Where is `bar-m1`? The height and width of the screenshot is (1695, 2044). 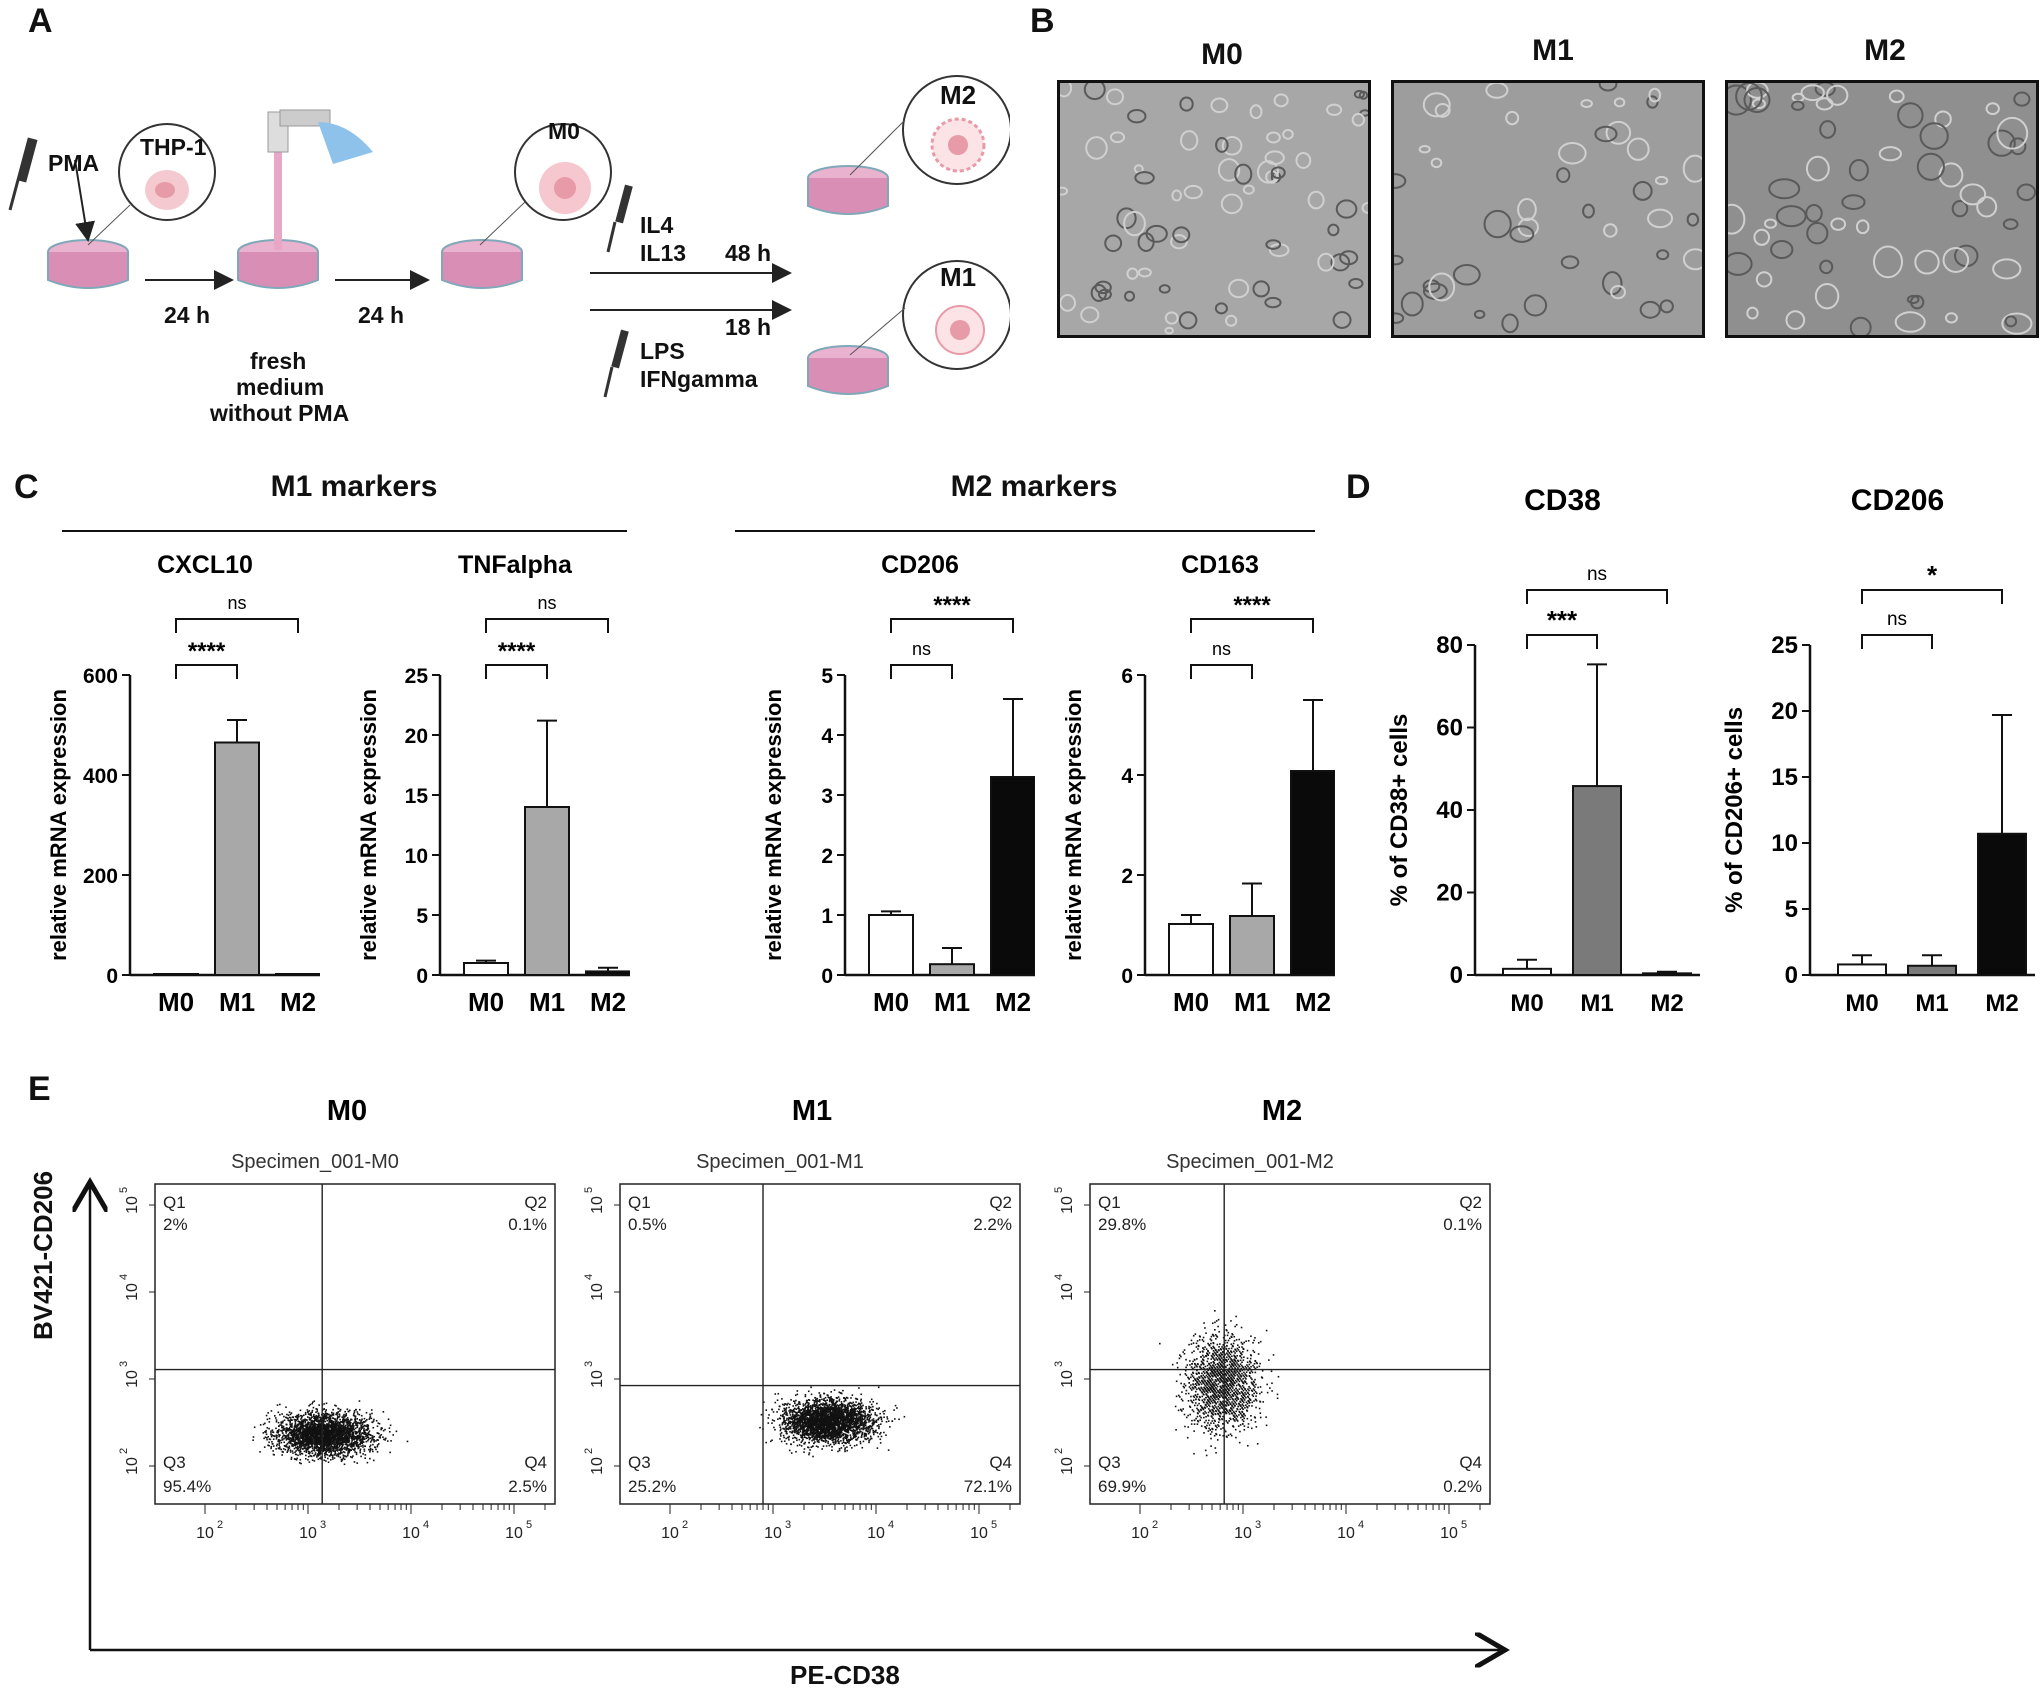 bar-m1 is located at coordinates (547, 891).